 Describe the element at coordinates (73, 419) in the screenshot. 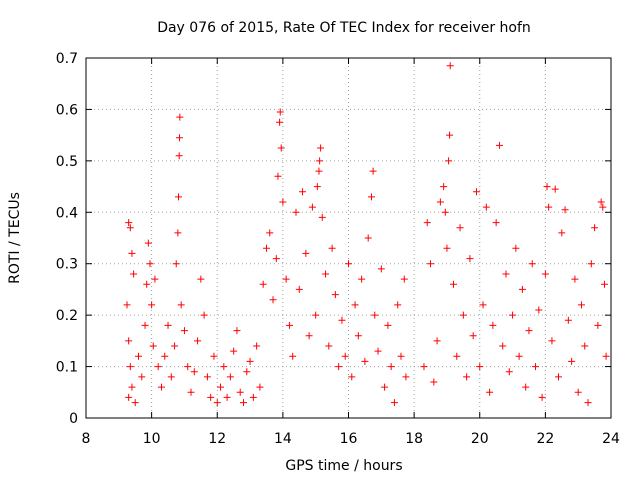

I see `y-tick-label: 0` at that location.